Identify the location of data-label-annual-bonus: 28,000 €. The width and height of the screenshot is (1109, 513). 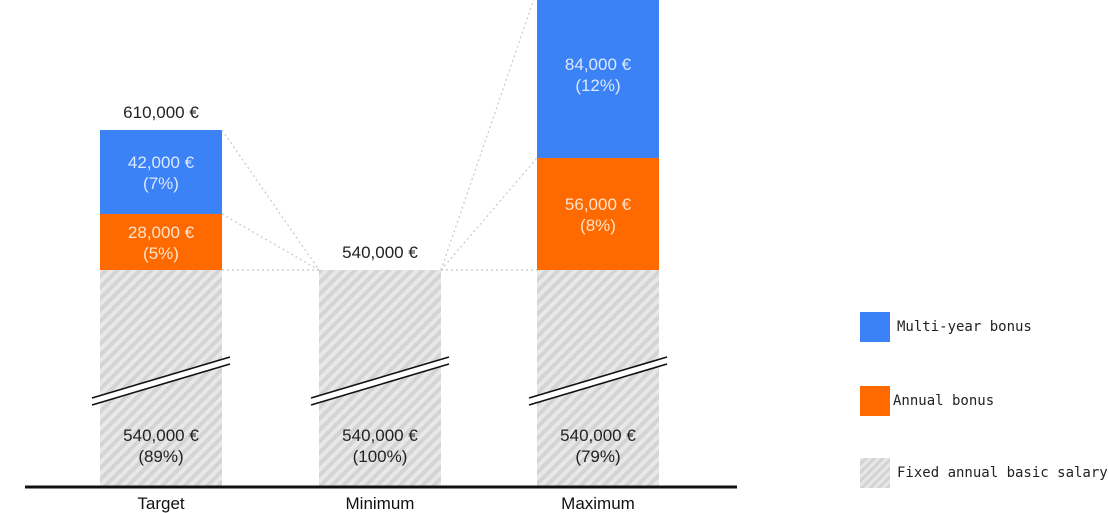
(161, 232).